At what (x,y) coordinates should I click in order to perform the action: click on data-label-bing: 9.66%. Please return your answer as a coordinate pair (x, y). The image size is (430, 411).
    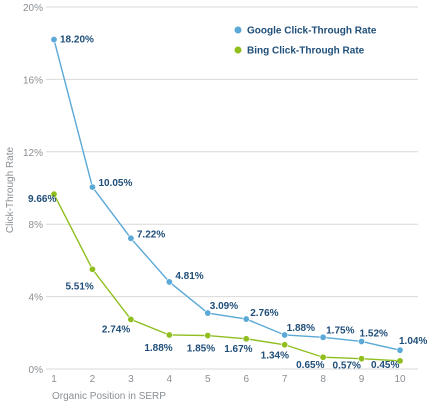
    Looking at the image, I should click on (42, 199).